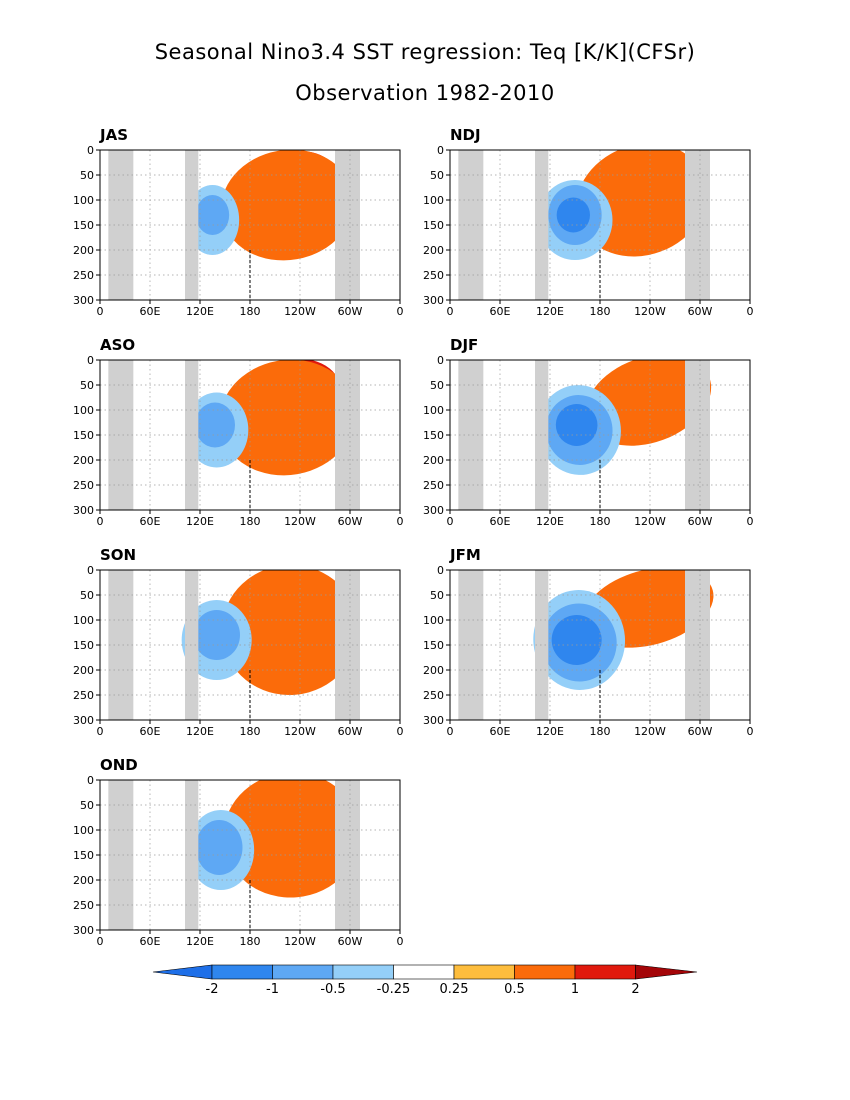 The image size is (850, 1100). Describe the element at coordinates (272, 989) in the screenshot. I see `colorbar-label: -1` at that location.